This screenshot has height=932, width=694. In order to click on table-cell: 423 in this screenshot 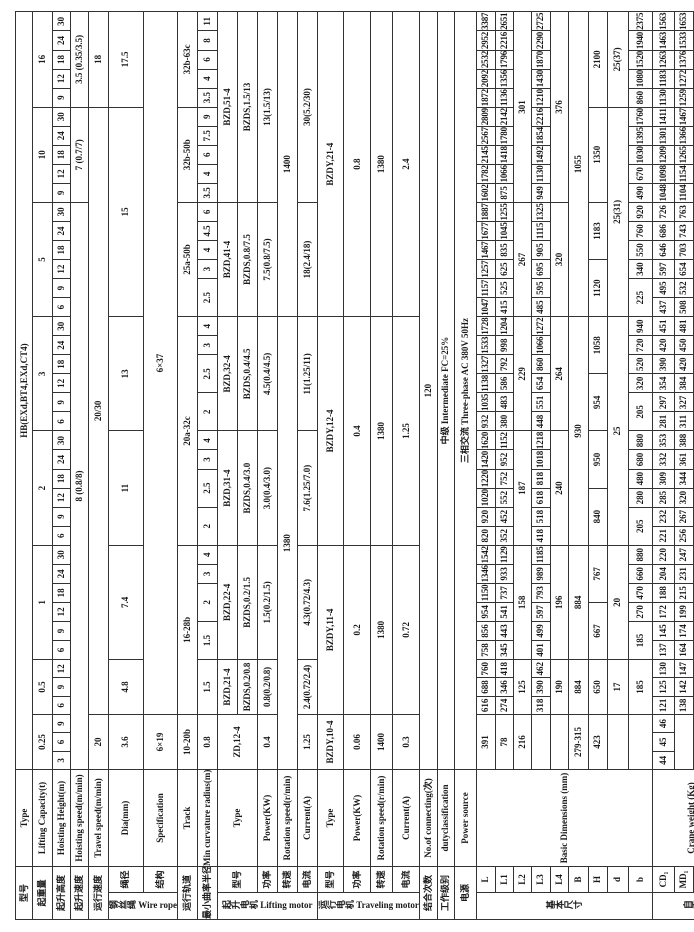, I will do `click(598, 742)`.